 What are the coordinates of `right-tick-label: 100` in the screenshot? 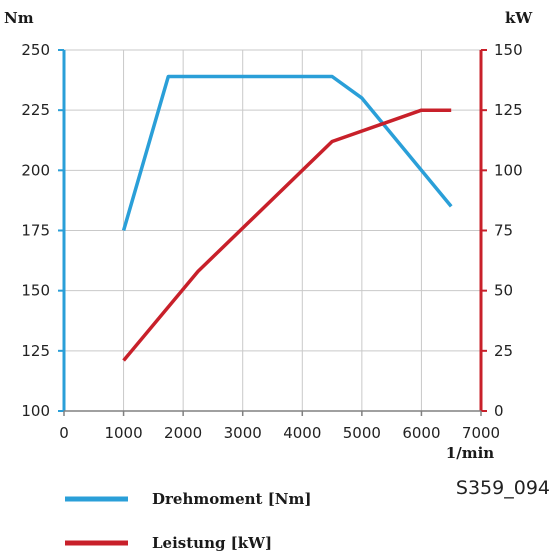 It's located at (508, 170).